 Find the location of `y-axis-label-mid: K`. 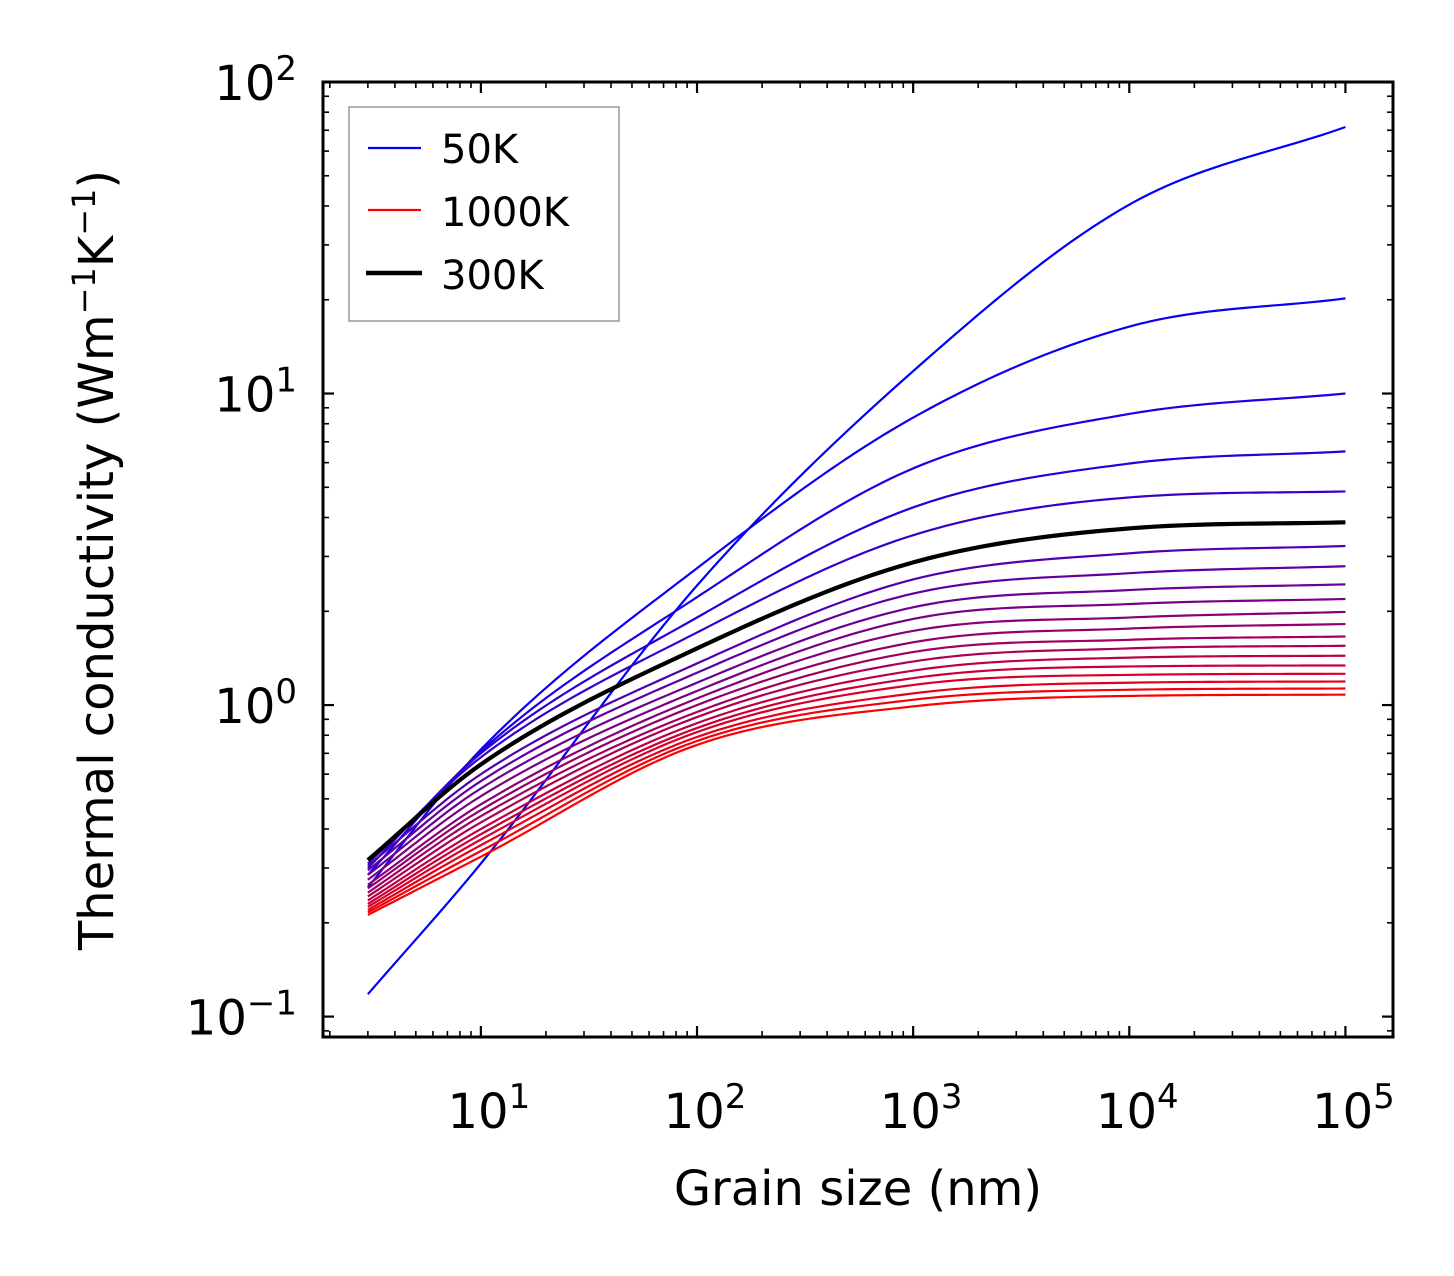

y-axis-label-mid: K is located at coordinates (97, 250).